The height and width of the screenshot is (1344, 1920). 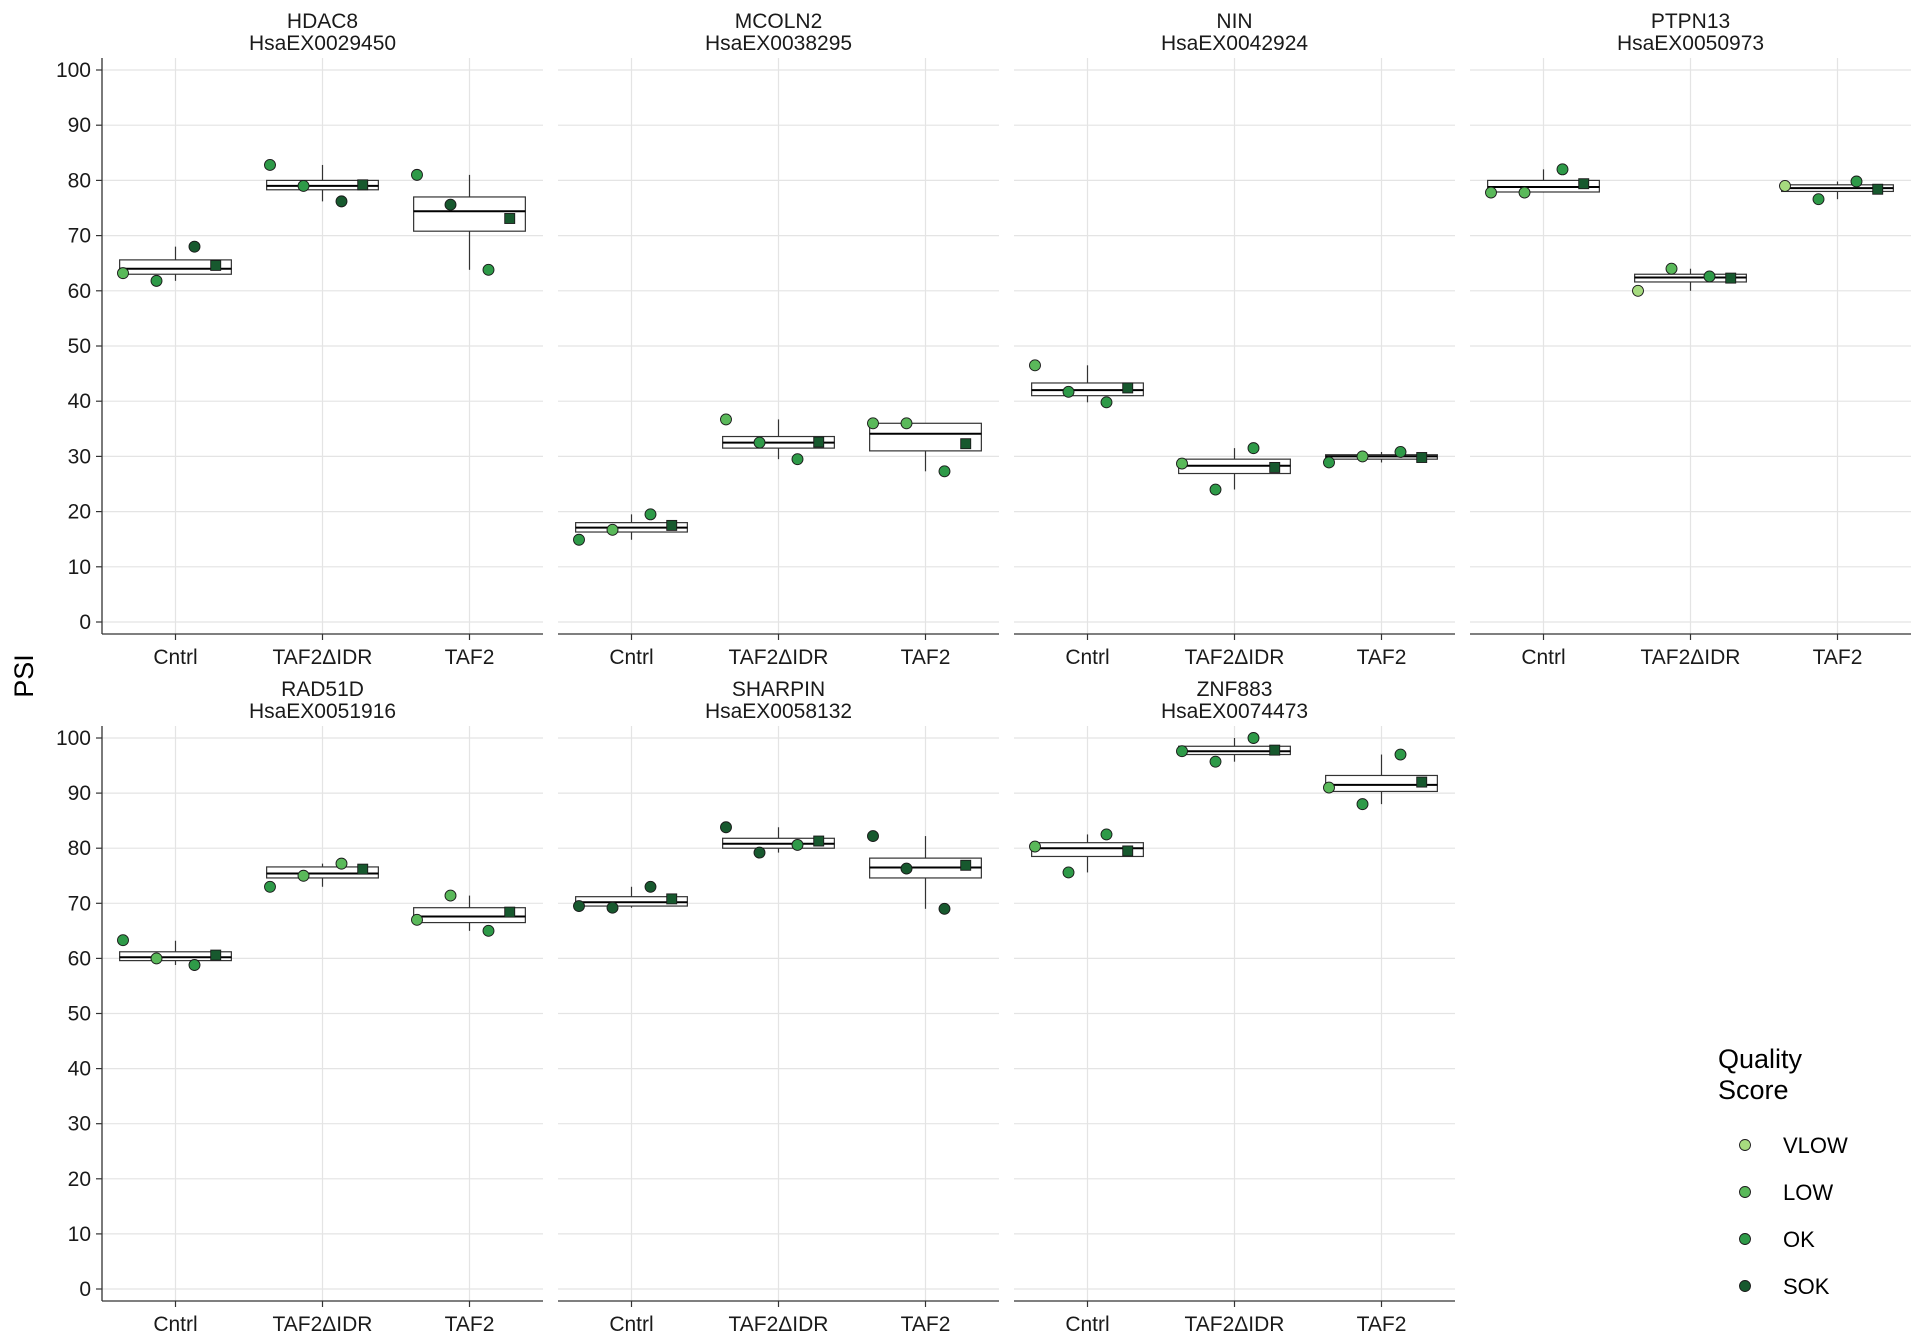 What do you see at coordinates (322, 689) in the screenshot?
I see `panel-gene-title: RAD51D` at bounding box center [322, 689].